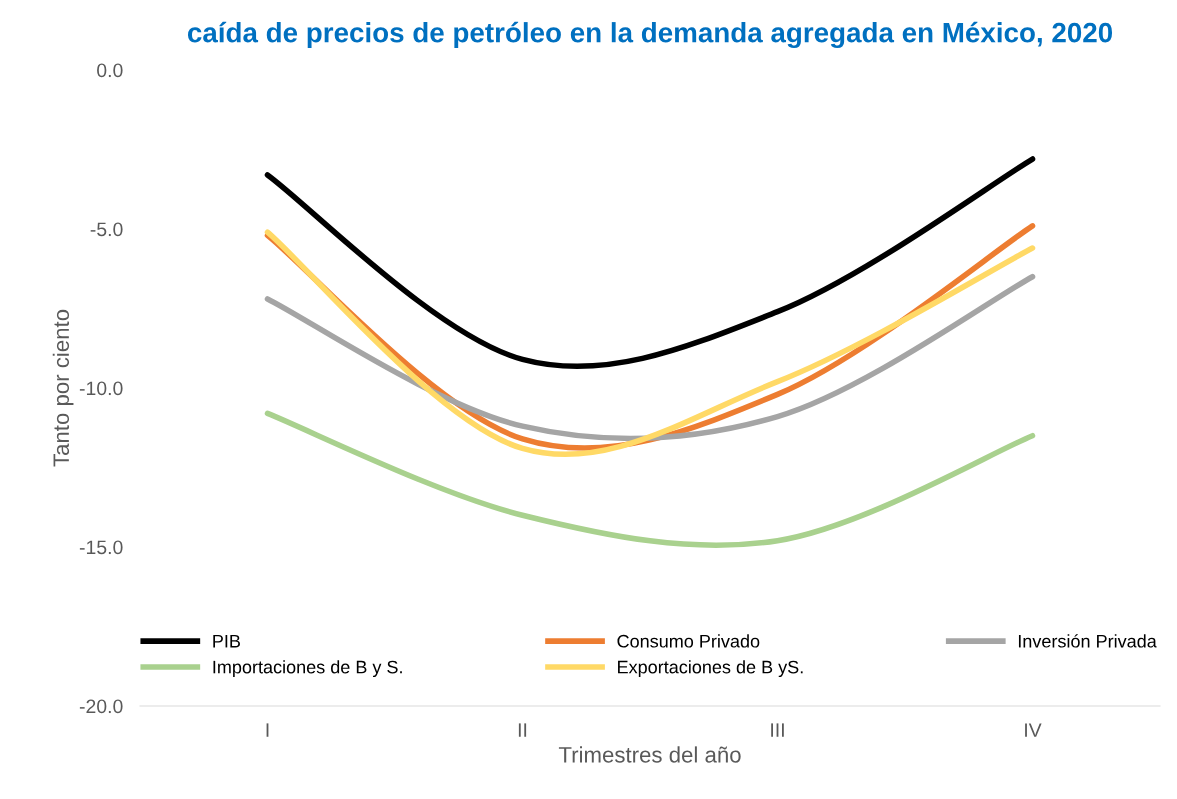 The width and height of the screenshot is (1177, 799). What do you see at coordinates (522, 730) in the screenshot?
I see `x-tick-label: II` at bounding box center [522, 730].